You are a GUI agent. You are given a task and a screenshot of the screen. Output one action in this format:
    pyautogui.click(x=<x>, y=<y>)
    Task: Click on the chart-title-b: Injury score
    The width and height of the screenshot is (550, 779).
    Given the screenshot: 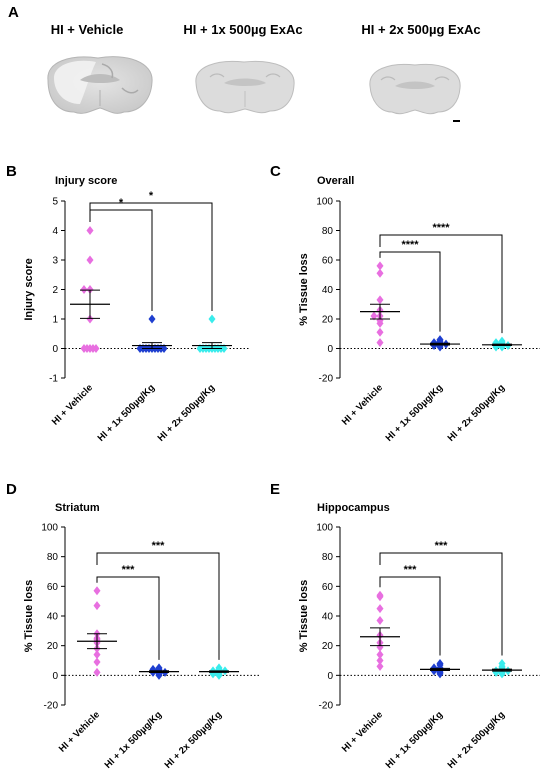 What is the action you would take?
    pyautogui.click(x=86, y=181)
    